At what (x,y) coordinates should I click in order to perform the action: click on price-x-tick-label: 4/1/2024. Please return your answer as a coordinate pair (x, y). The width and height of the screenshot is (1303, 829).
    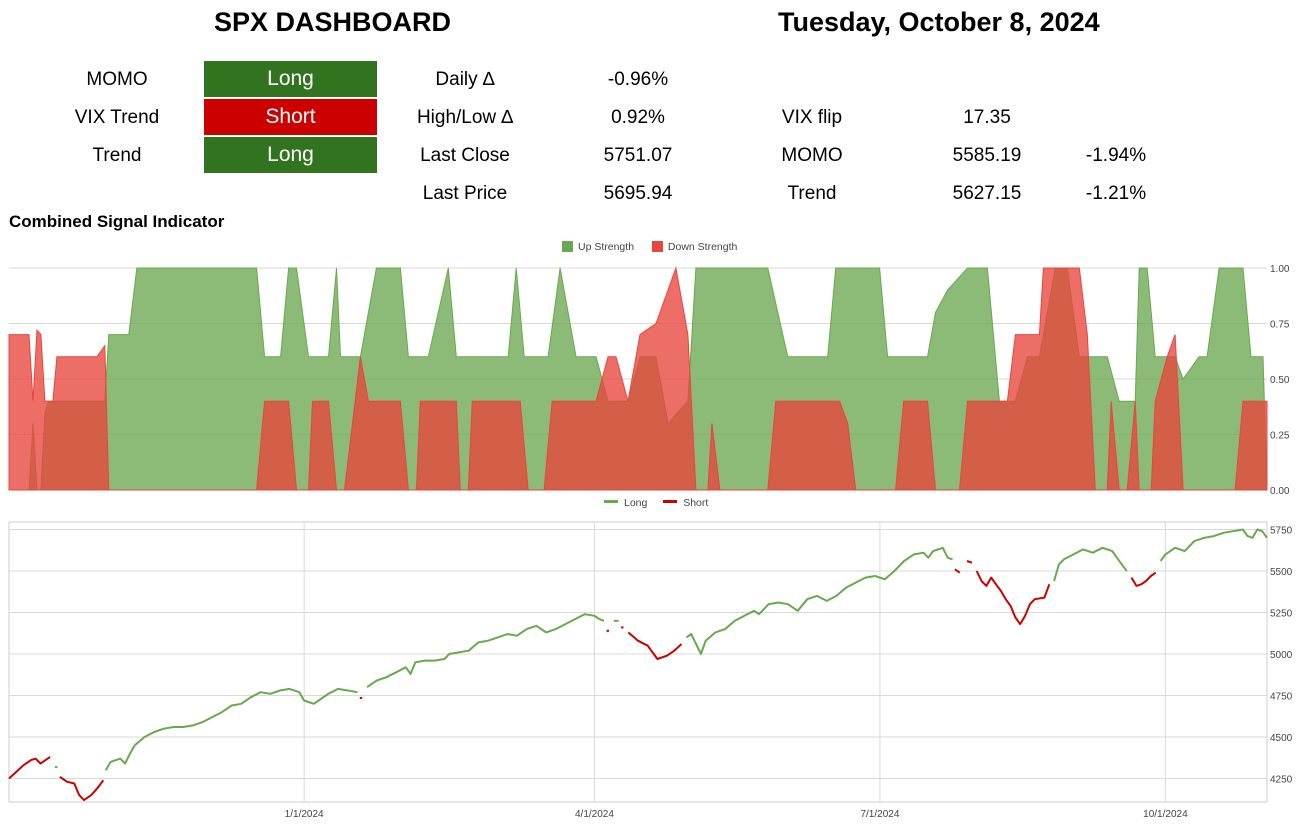
    Looking at the image, I should click on (594, 814).